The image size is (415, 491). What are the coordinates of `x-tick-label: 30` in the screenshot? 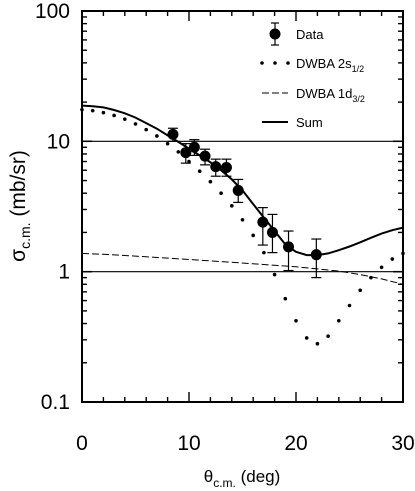 It's located at (402, 443).